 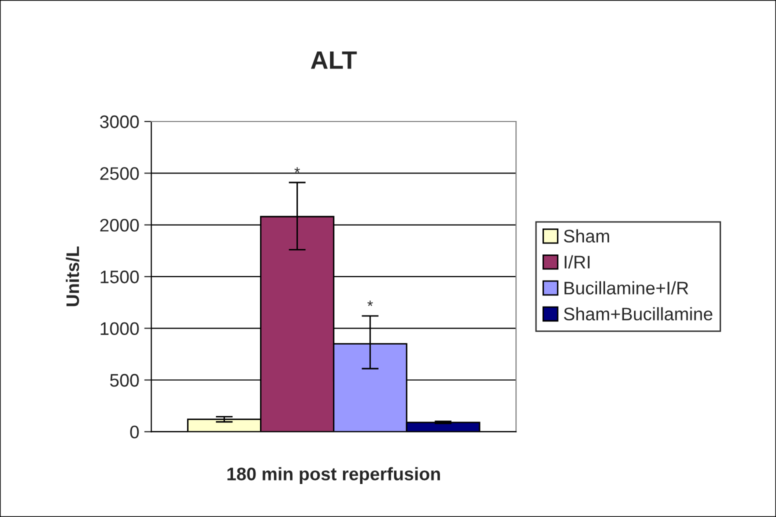 I want to click on legend-label: Sham, so click(x=587, y=236).